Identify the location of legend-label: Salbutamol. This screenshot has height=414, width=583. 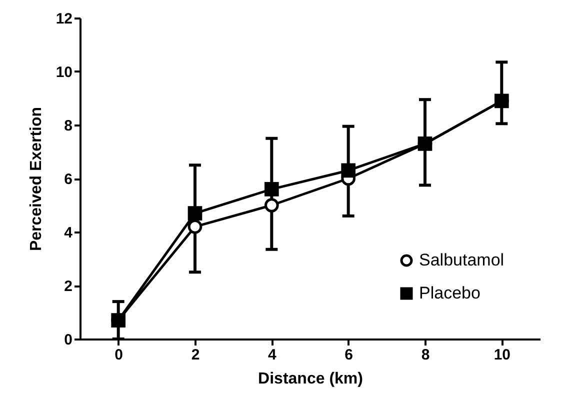
(461, 260).